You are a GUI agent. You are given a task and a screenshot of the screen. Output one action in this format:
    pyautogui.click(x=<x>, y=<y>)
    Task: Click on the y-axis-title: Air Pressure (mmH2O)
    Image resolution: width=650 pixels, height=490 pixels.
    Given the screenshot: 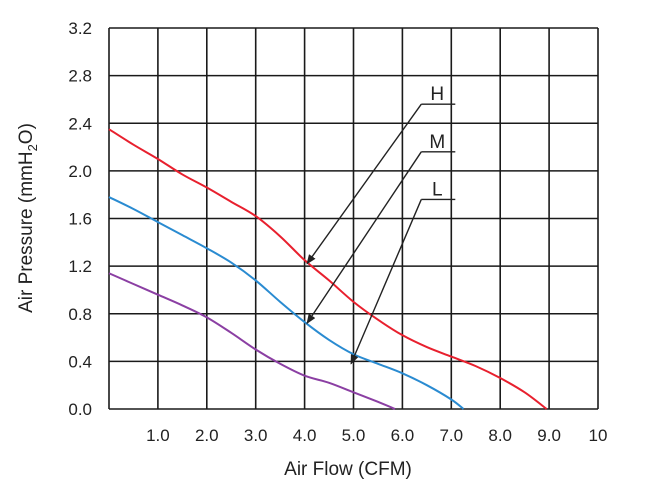 What is the action you would take?
    pyautogui.click(x=28, y=218)
    